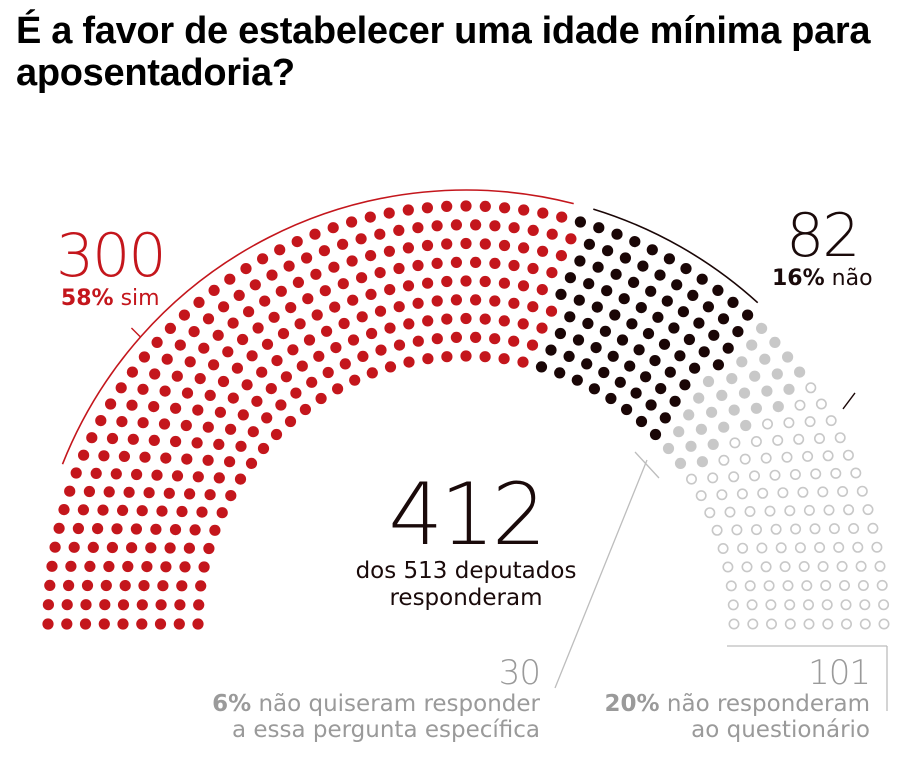 The image size is (920, 765). I want to click on sim-caption: 58% sim, so click(110, 299).